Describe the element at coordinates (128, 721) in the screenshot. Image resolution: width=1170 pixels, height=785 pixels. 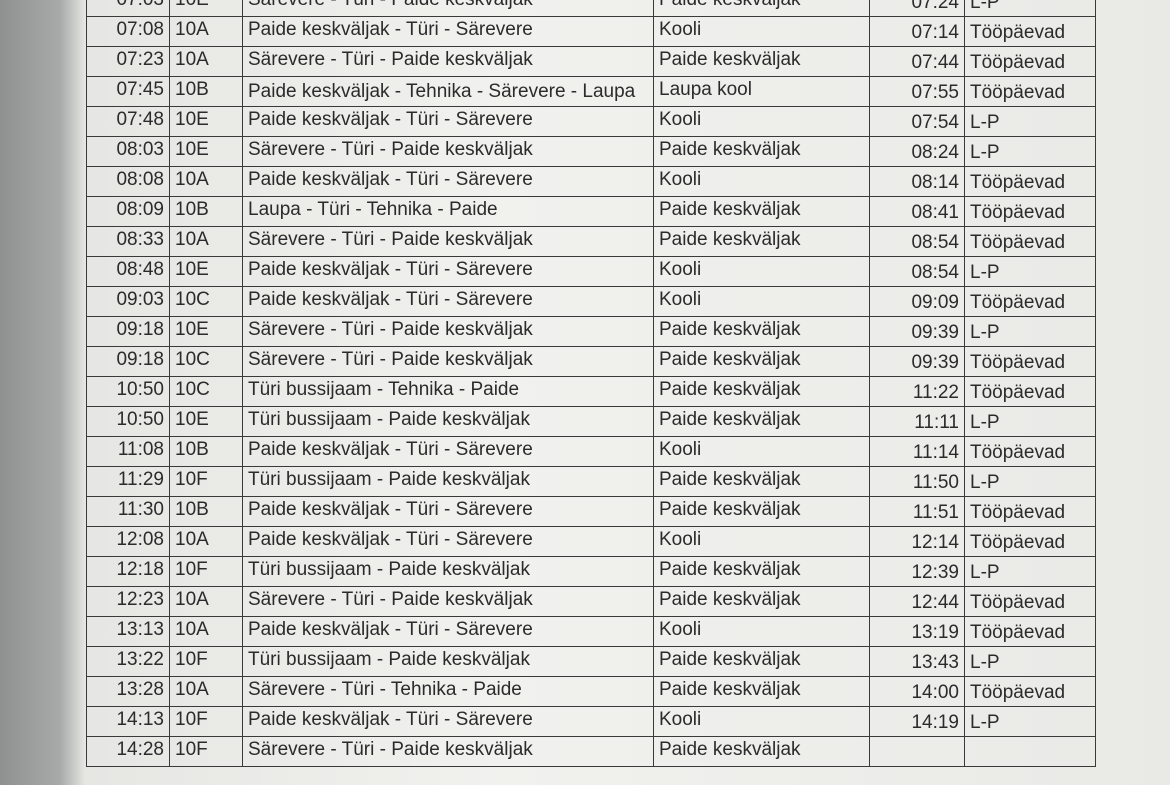
I see `departure-time: 14:13` at that location.